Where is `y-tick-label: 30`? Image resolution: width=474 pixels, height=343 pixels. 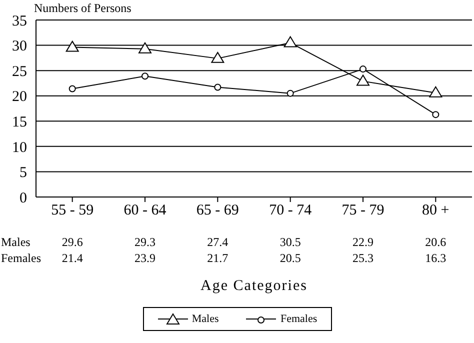 y-tick-label: 30 is located at coordinates (19, 46).